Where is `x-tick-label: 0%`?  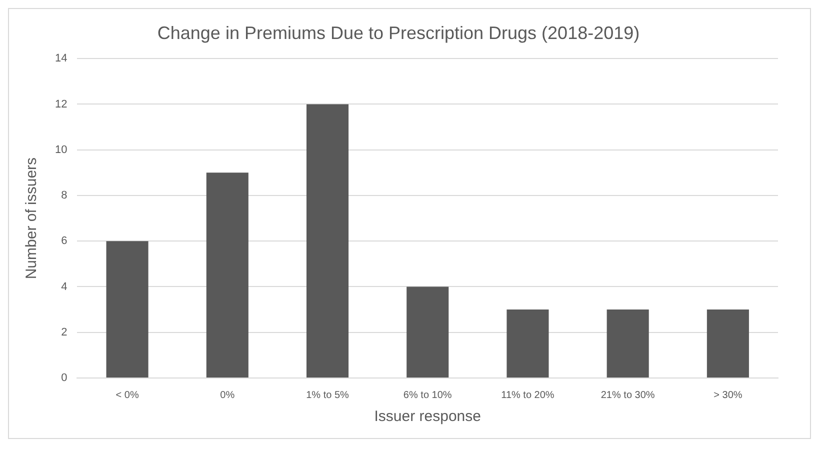
x-tick-label: 0% is located at coordinates (227, 395).